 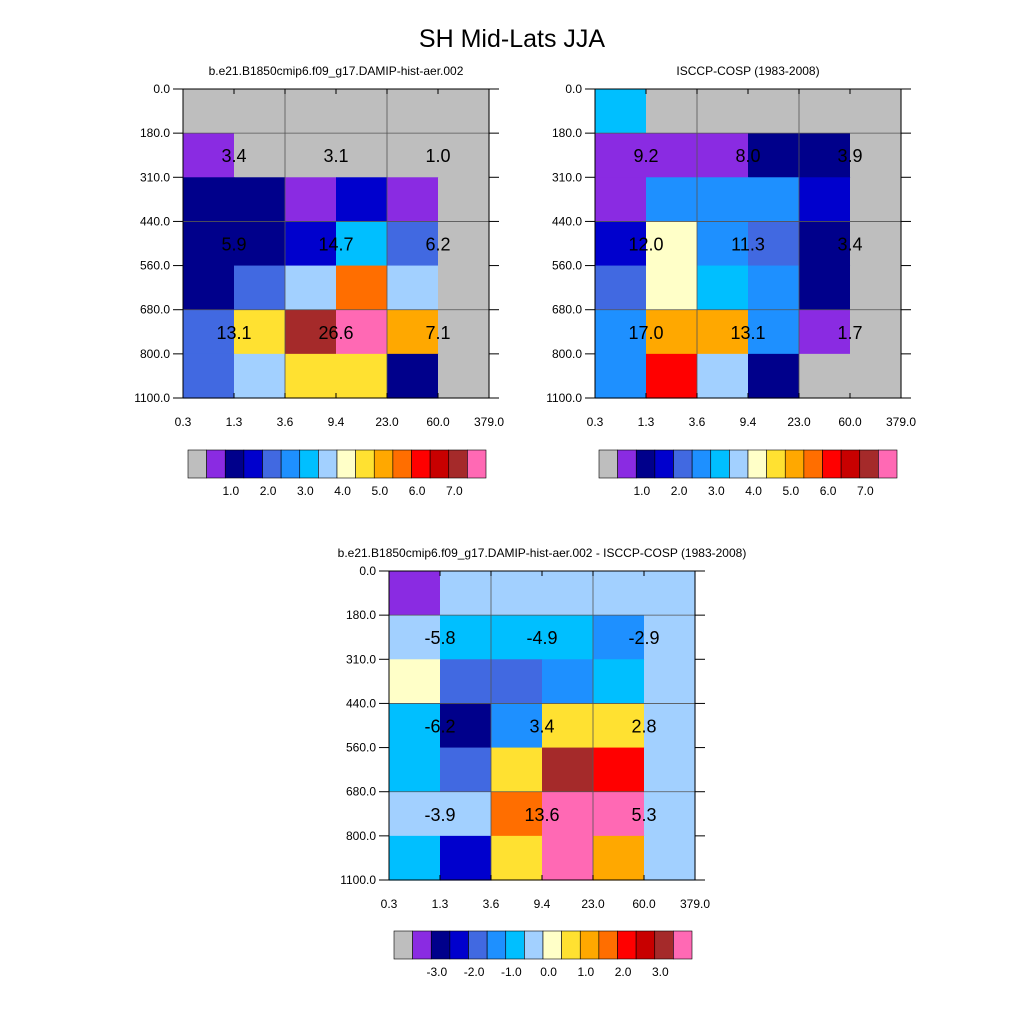 What do you see at coordinates (335, 333) in the screenshot?
I see `cell-value-label: 26.6` at bounding box center [335, 333].